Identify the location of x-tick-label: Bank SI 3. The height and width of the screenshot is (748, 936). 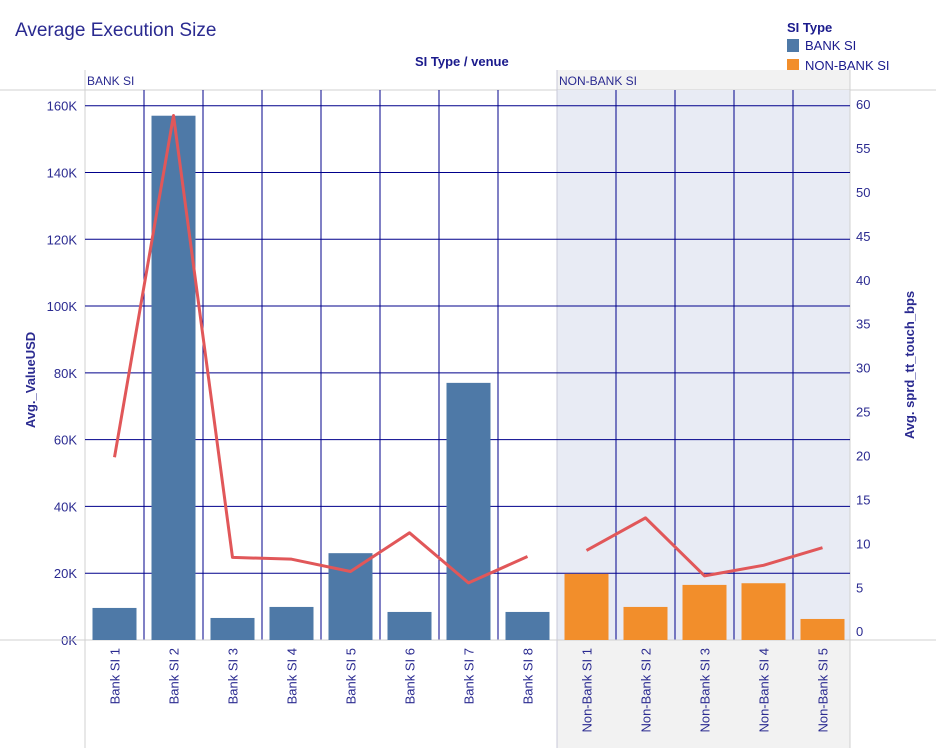
(233, 676).